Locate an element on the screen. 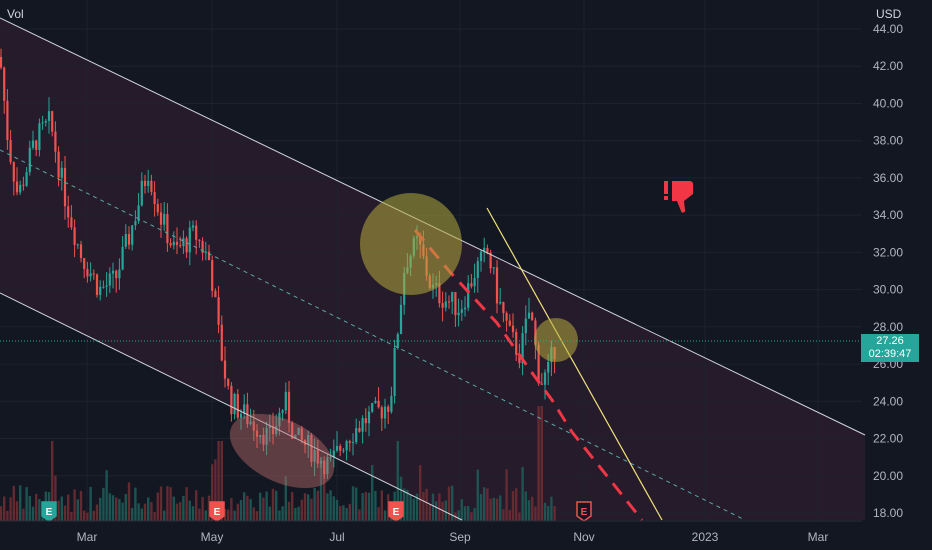 This screenshot has width=932, height=550. thumbs-down-icon is located at coordinates (678, 197).